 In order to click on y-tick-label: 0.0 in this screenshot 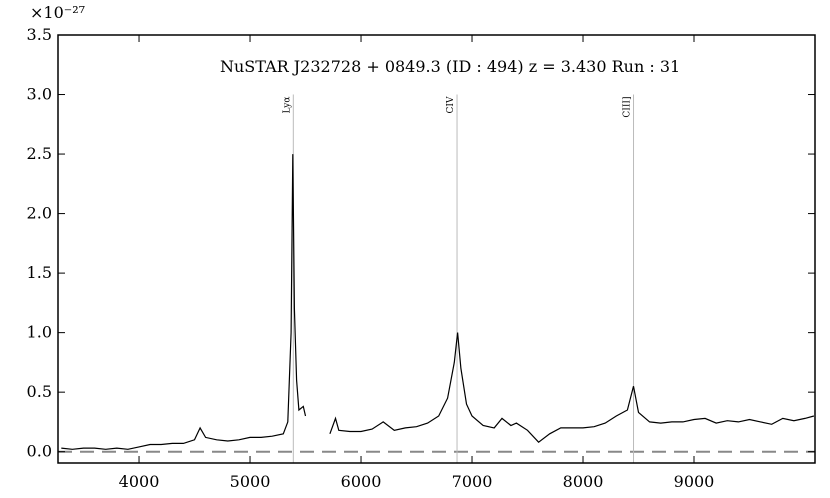, I will do `click(39, 451)`.